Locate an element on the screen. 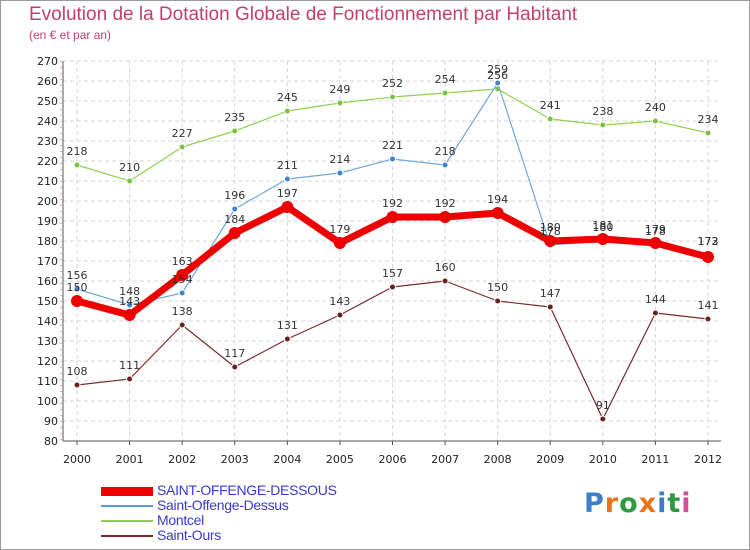 The height and width of the screenshot is (550, 750). data-label-montcel-2007: 254 is located at coordinates (445, 79).